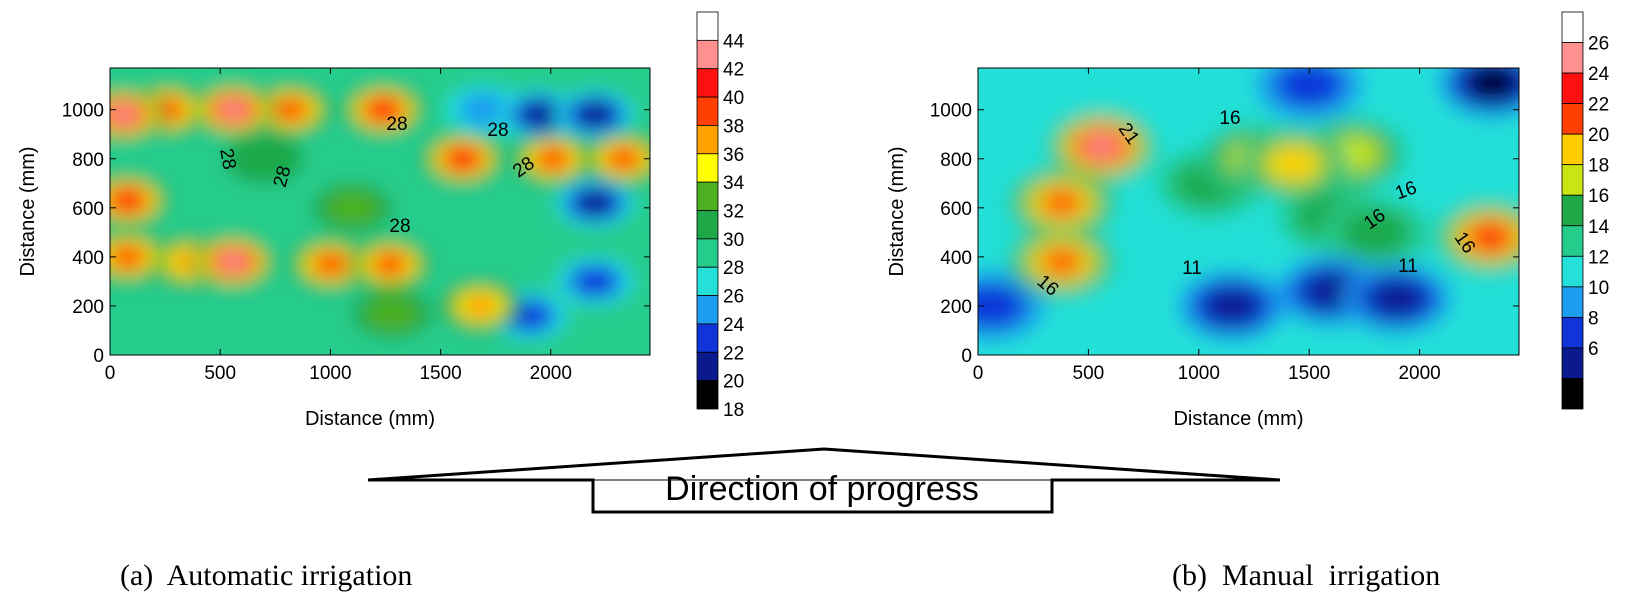 The width and height of the screenshot is (1627, 599). Describe the element at coordinates (1599, 227) in the screenshot. I see `colorbar-label: 14` at that location.